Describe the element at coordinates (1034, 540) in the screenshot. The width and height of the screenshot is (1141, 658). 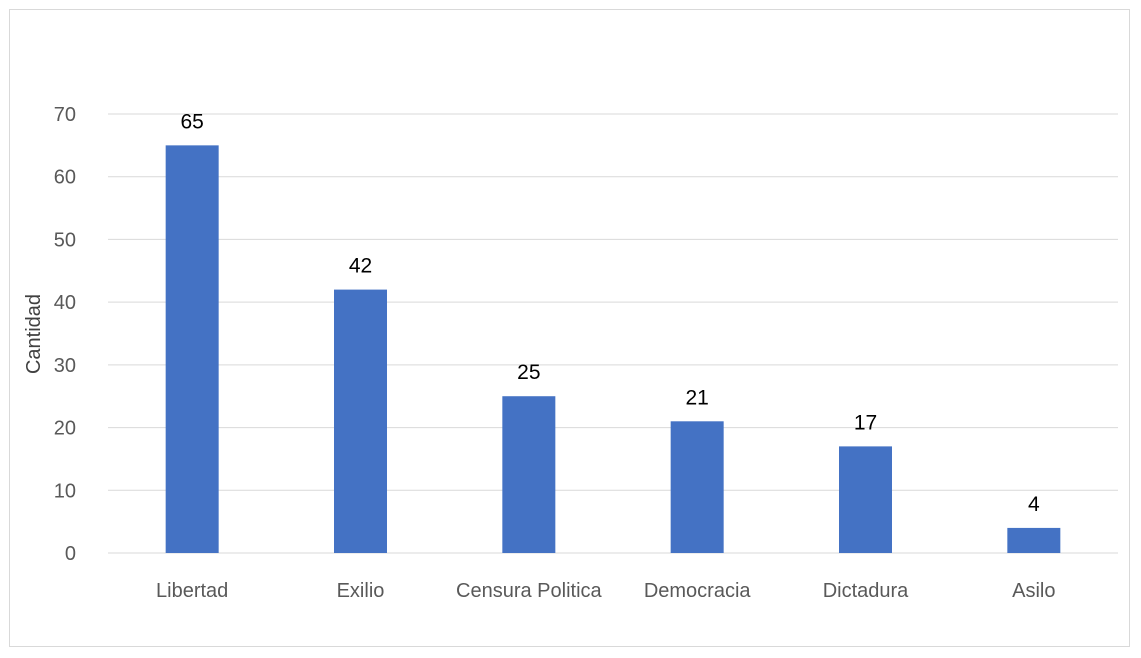
I see `bar-asilo` at that location.